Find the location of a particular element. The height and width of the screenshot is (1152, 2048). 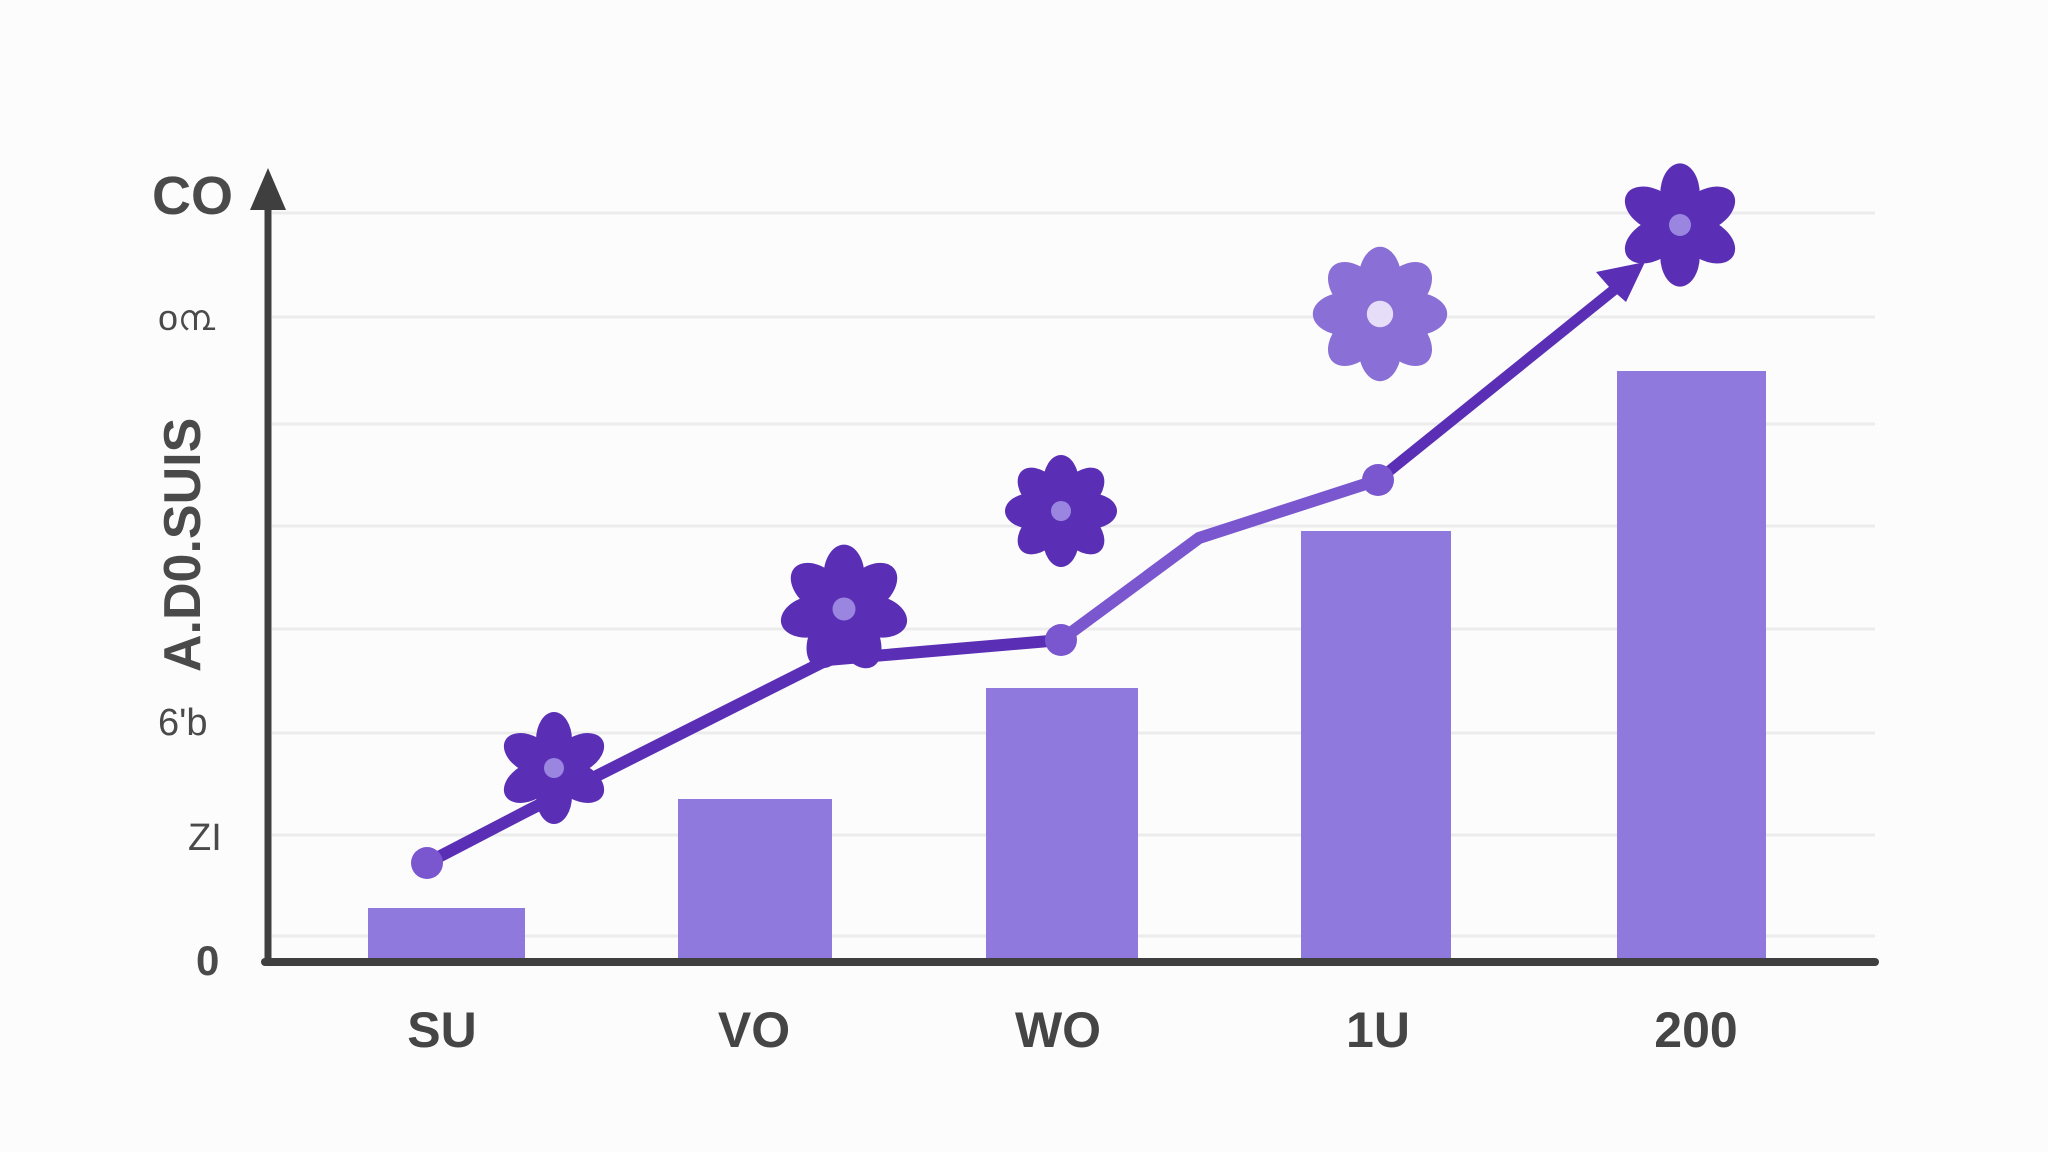

trend-arrow-icon is located at coordinates (1620, 282).